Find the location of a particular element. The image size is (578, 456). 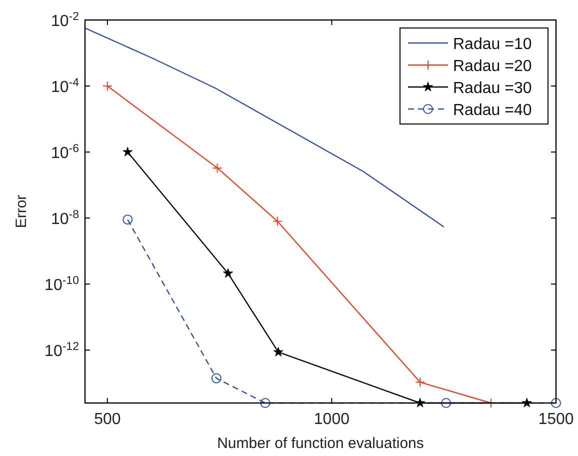

legend-label: Radau =30 is located at coordinates (492, 88).